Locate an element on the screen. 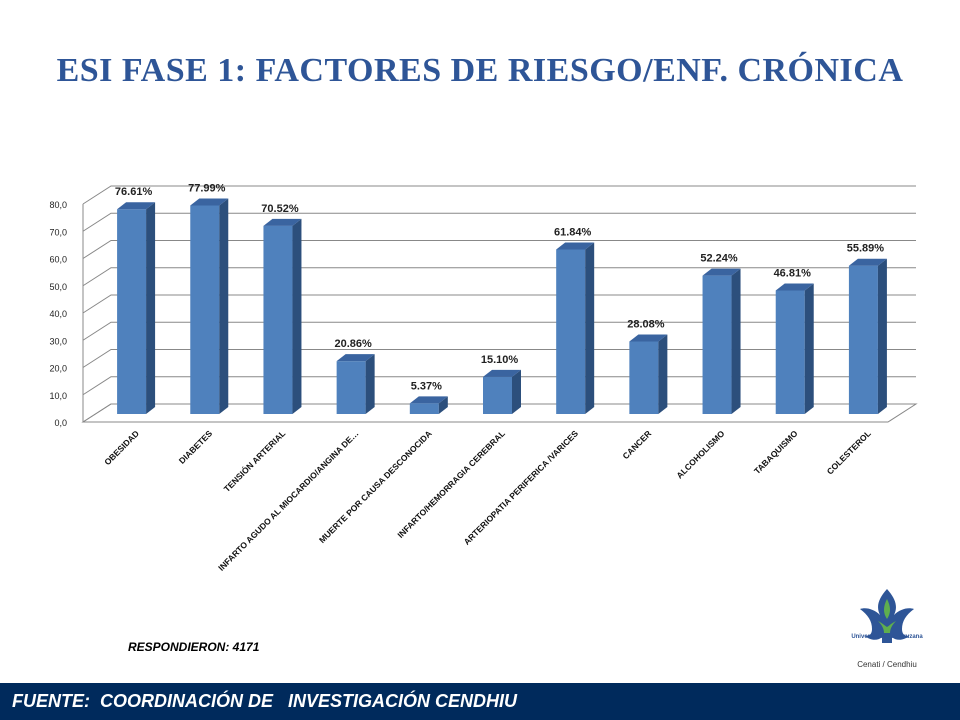  data-label: 46.81% is located at coordinates (793, 273).